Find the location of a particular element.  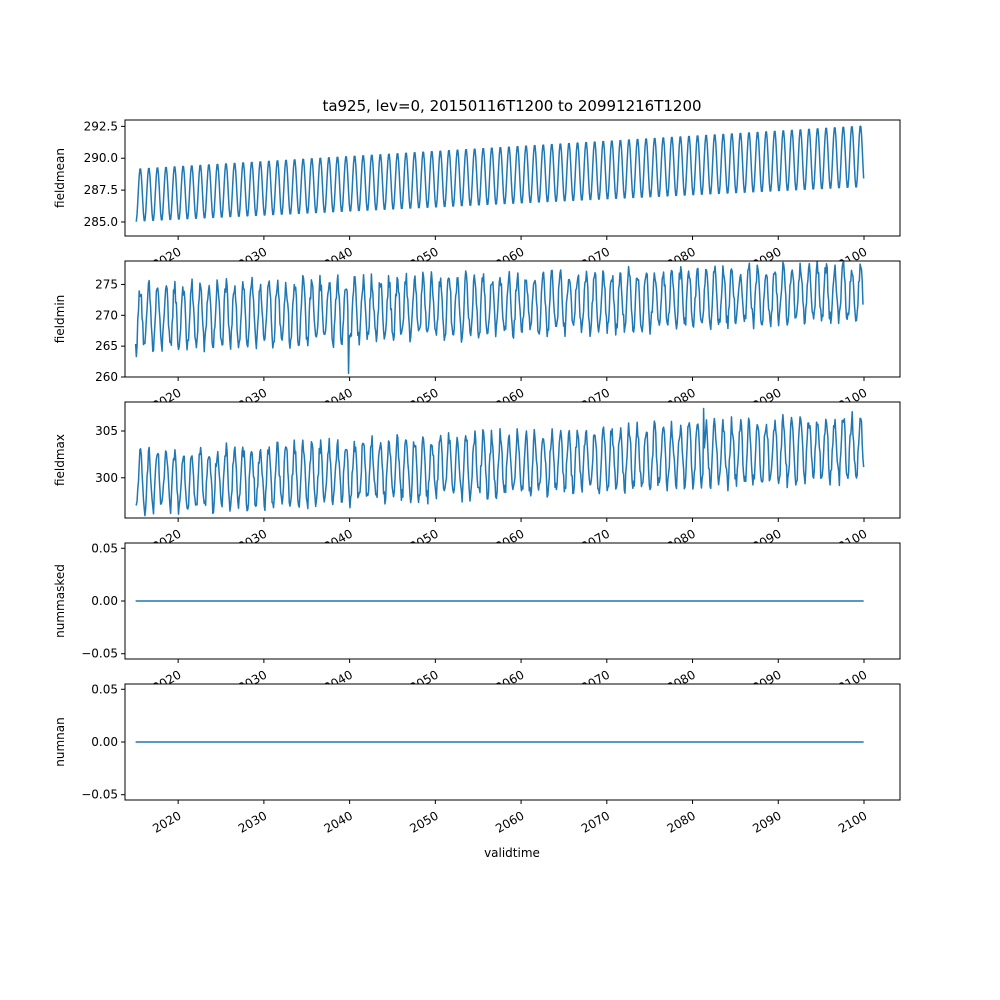

fieldmin-series-line is located at coordinates (499, 317).